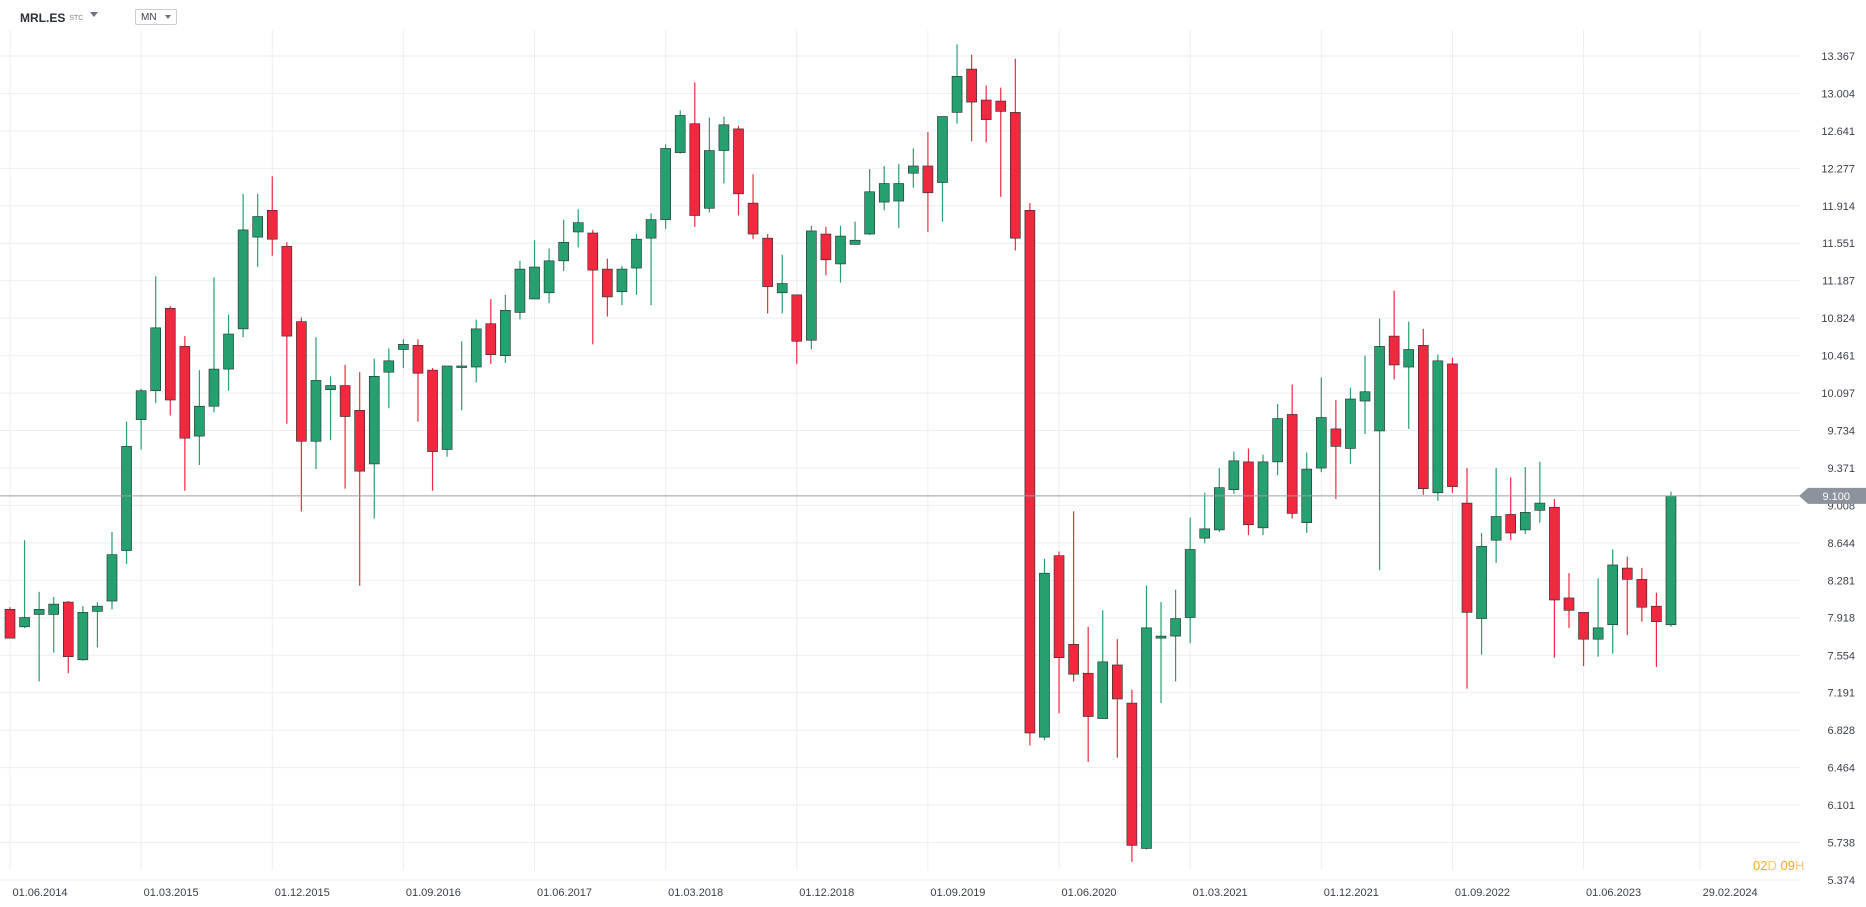 The image size is (1866, 907). I want to click on y-tick-label: 7.918, so click(1841, 619).